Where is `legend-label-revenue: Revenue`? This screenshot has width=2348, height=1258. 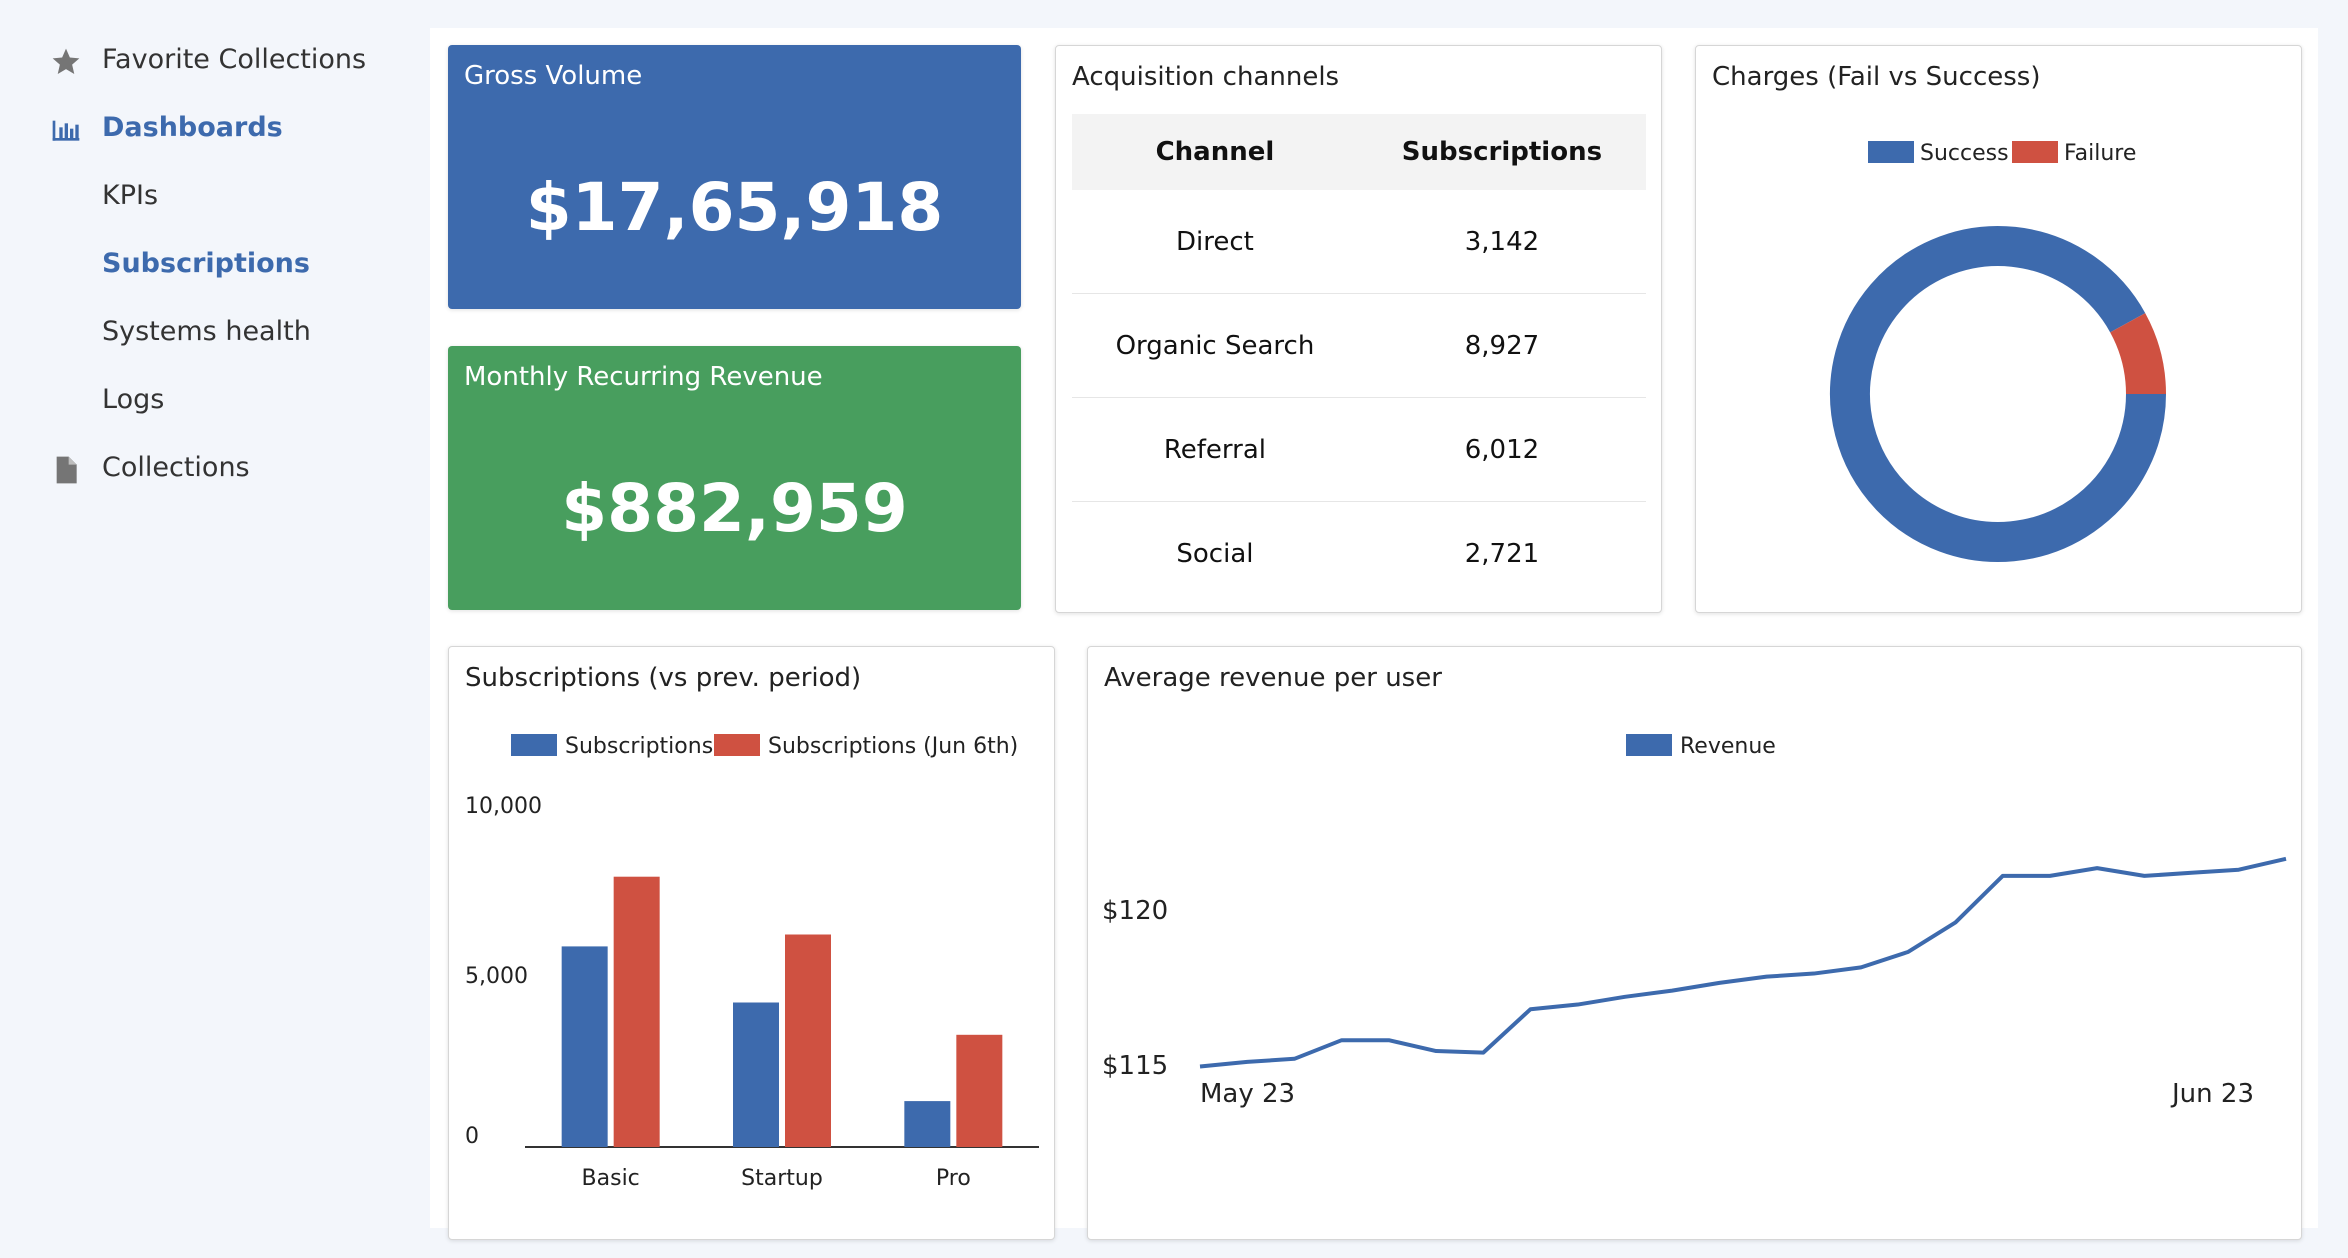
legend-label-revenue: Revenue is located at coordinates (1728, 746).